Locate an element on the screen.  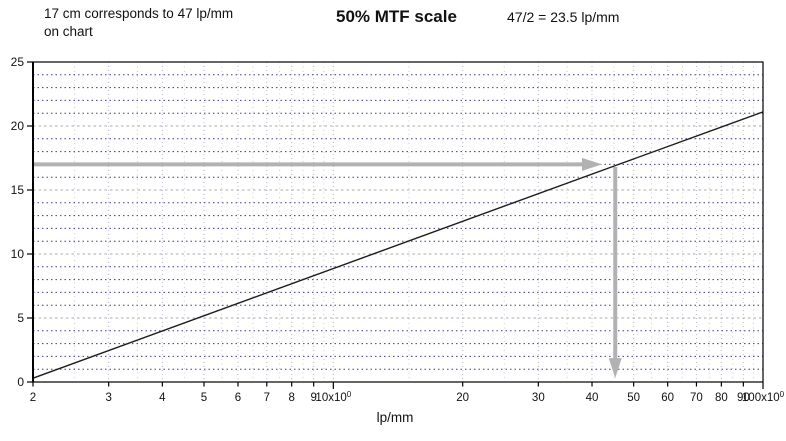
x-tick-label: 8 is located at coordinates (291, 398).